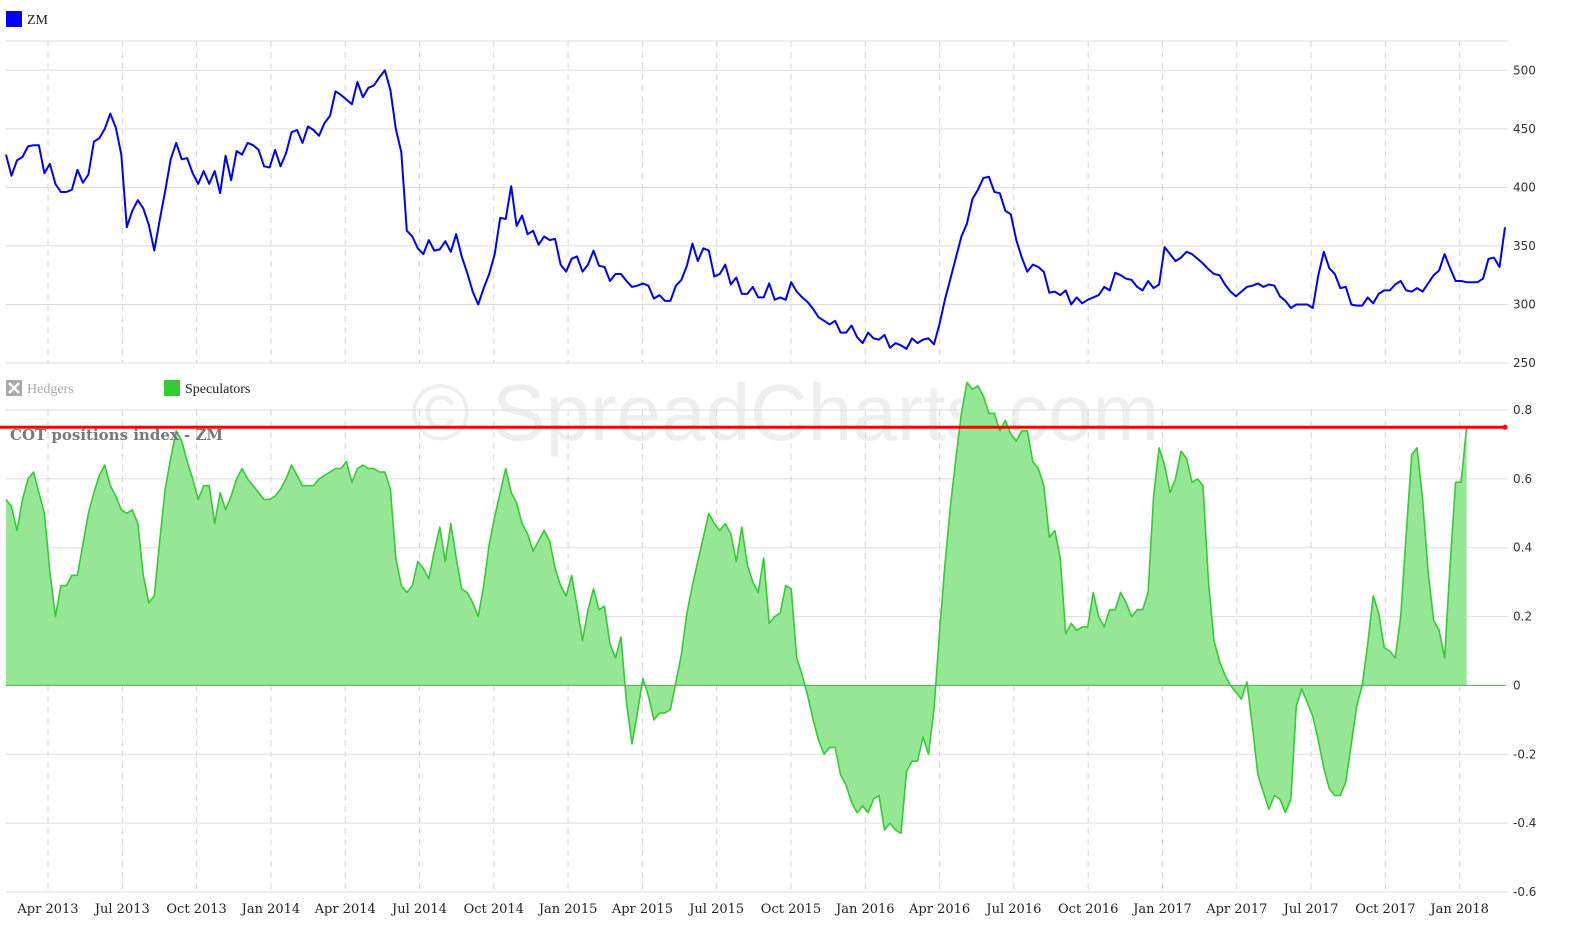 This screenshot has width=1570, height=938. Describe the element at coordinates (1505, 427) in the screenshot. I see `threshold-end-marker` at that location.